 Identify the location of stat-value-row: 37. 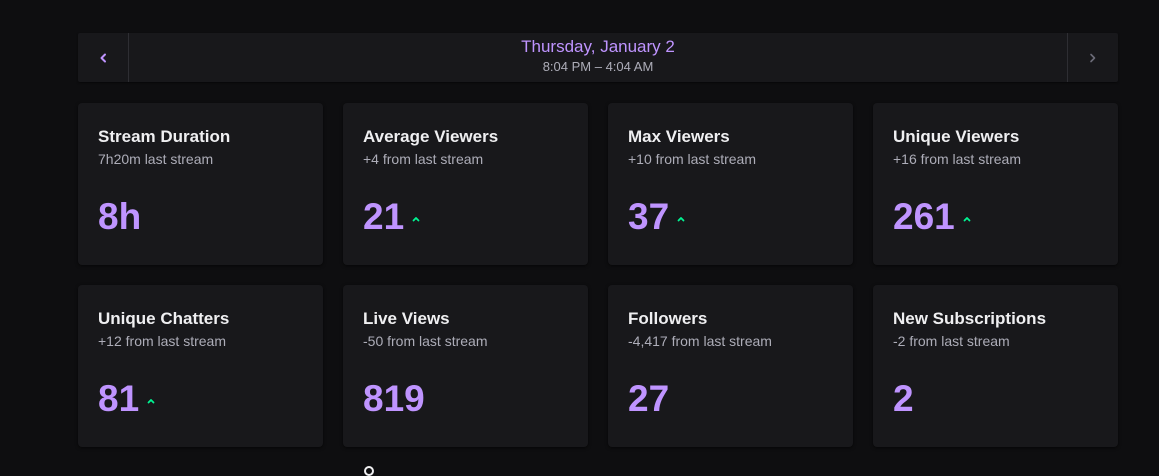
(656, 217).